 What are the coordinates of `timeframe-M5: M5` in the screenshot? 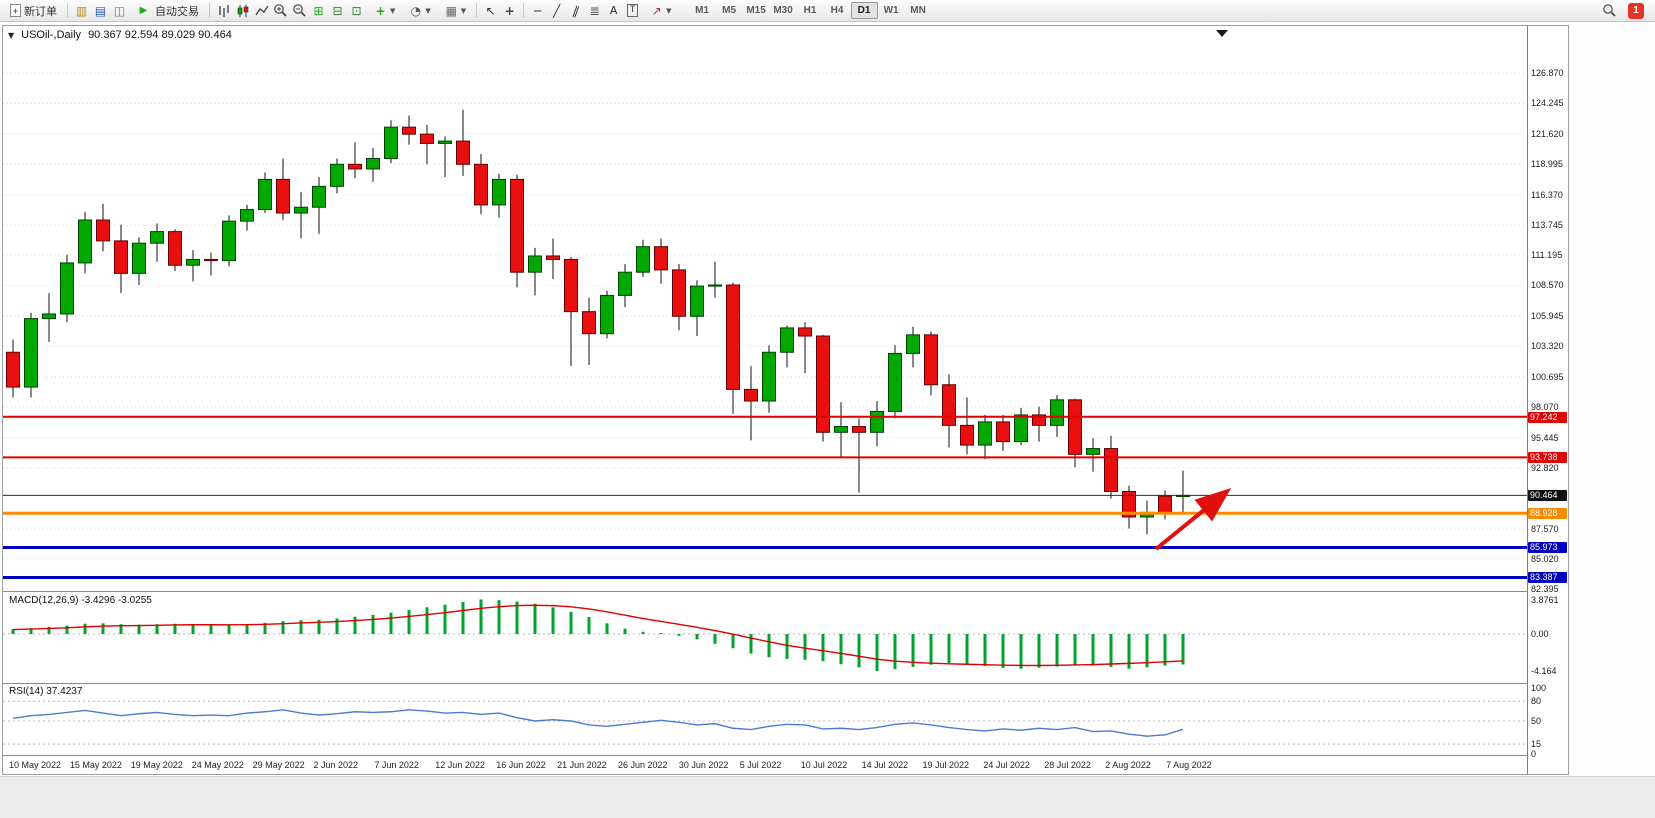 It's located at (729, 10).